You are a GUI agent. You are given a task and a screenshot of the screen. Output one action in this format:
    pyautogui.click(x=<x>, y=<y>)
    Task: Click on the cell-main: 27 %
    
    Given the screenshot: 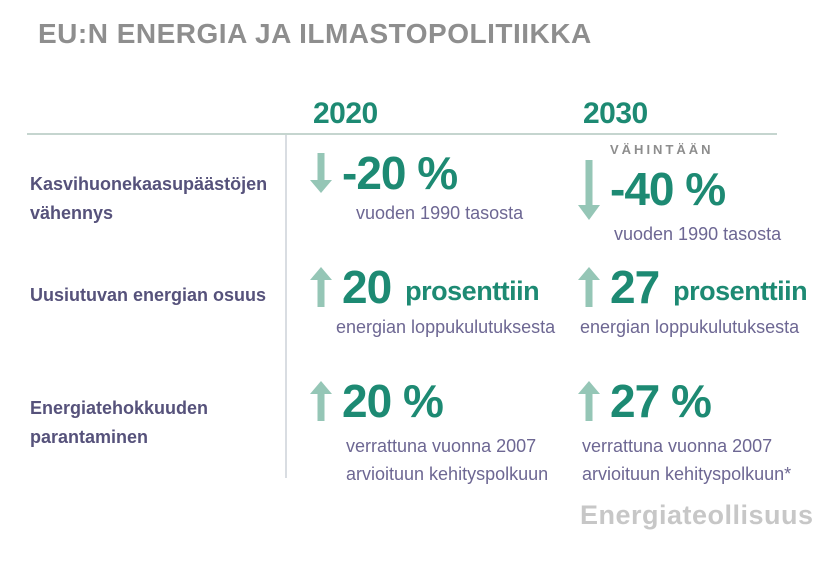 What is the action you would take?
    pyautogui.click(x=684, y=401)
    